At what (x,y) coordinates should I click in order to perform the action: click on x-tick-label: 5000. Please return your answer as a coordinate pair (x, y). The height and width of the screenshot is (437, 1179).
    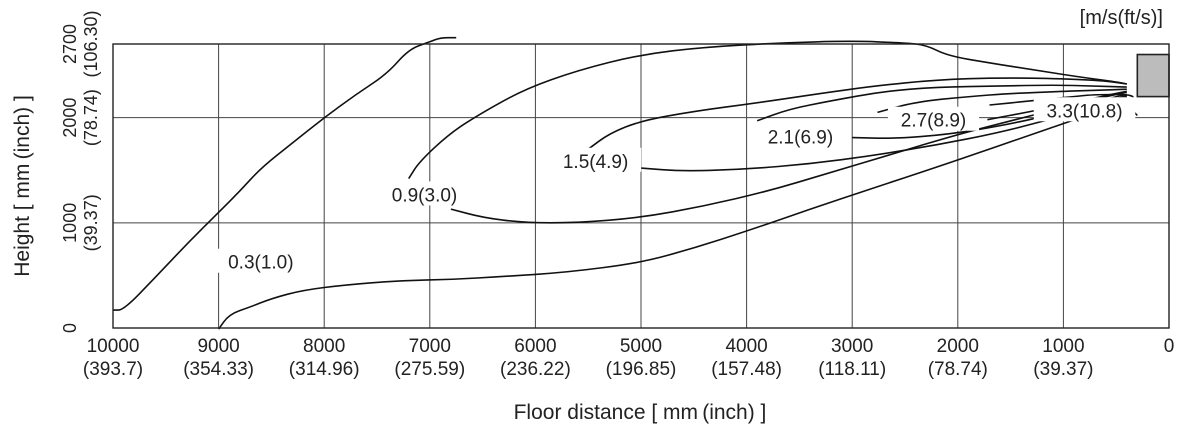
    Looking at the image, I should click on (641, 346).